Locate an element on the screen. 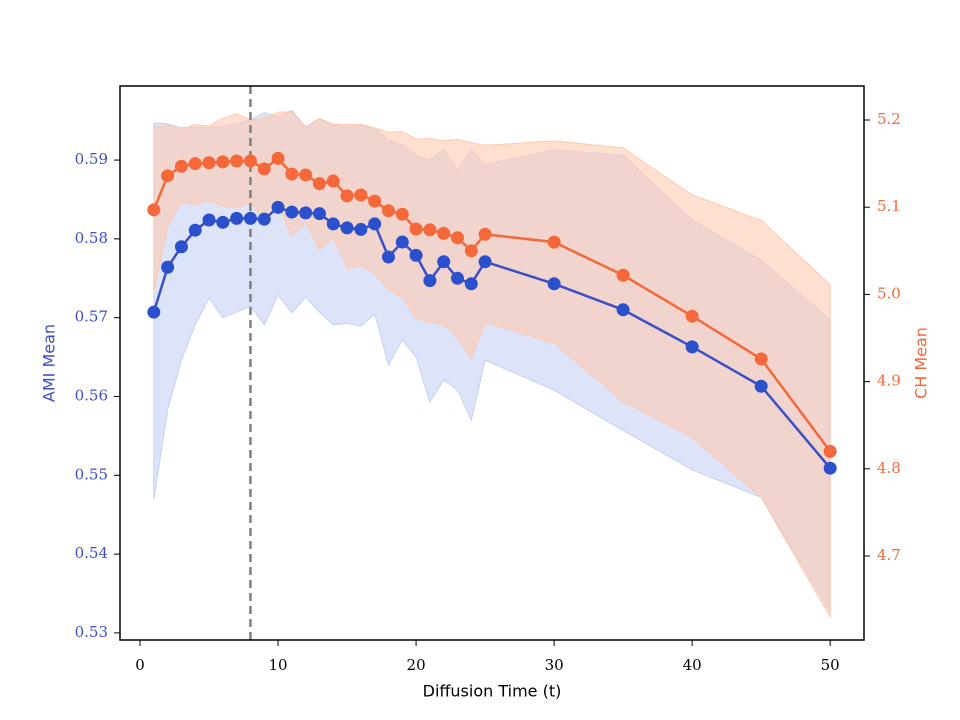 The image size is (960, 720). y2-tick-label: 5.1 is located at coordinates (889, 206).